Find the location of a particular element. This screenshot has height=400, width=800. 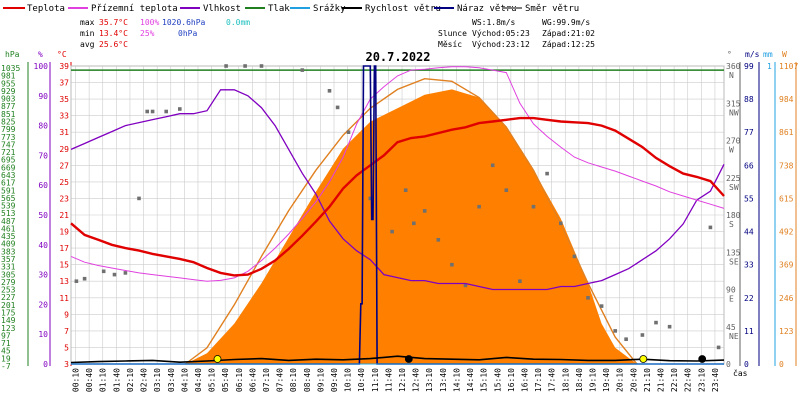

series-wind-speed is located at coordinates (397, 359).